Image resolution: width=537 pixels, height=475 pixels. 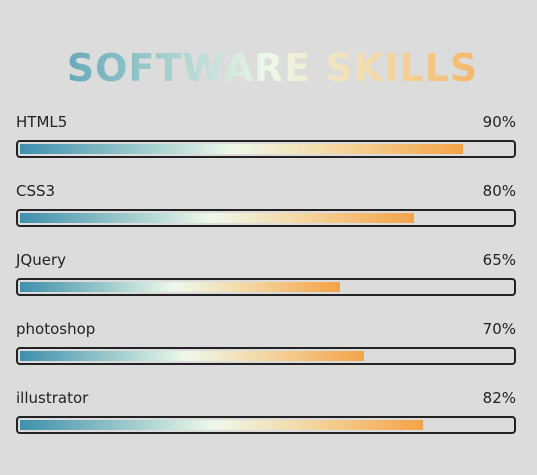 I want to click on skill-percent: 70%, so click(x=499, y=329).